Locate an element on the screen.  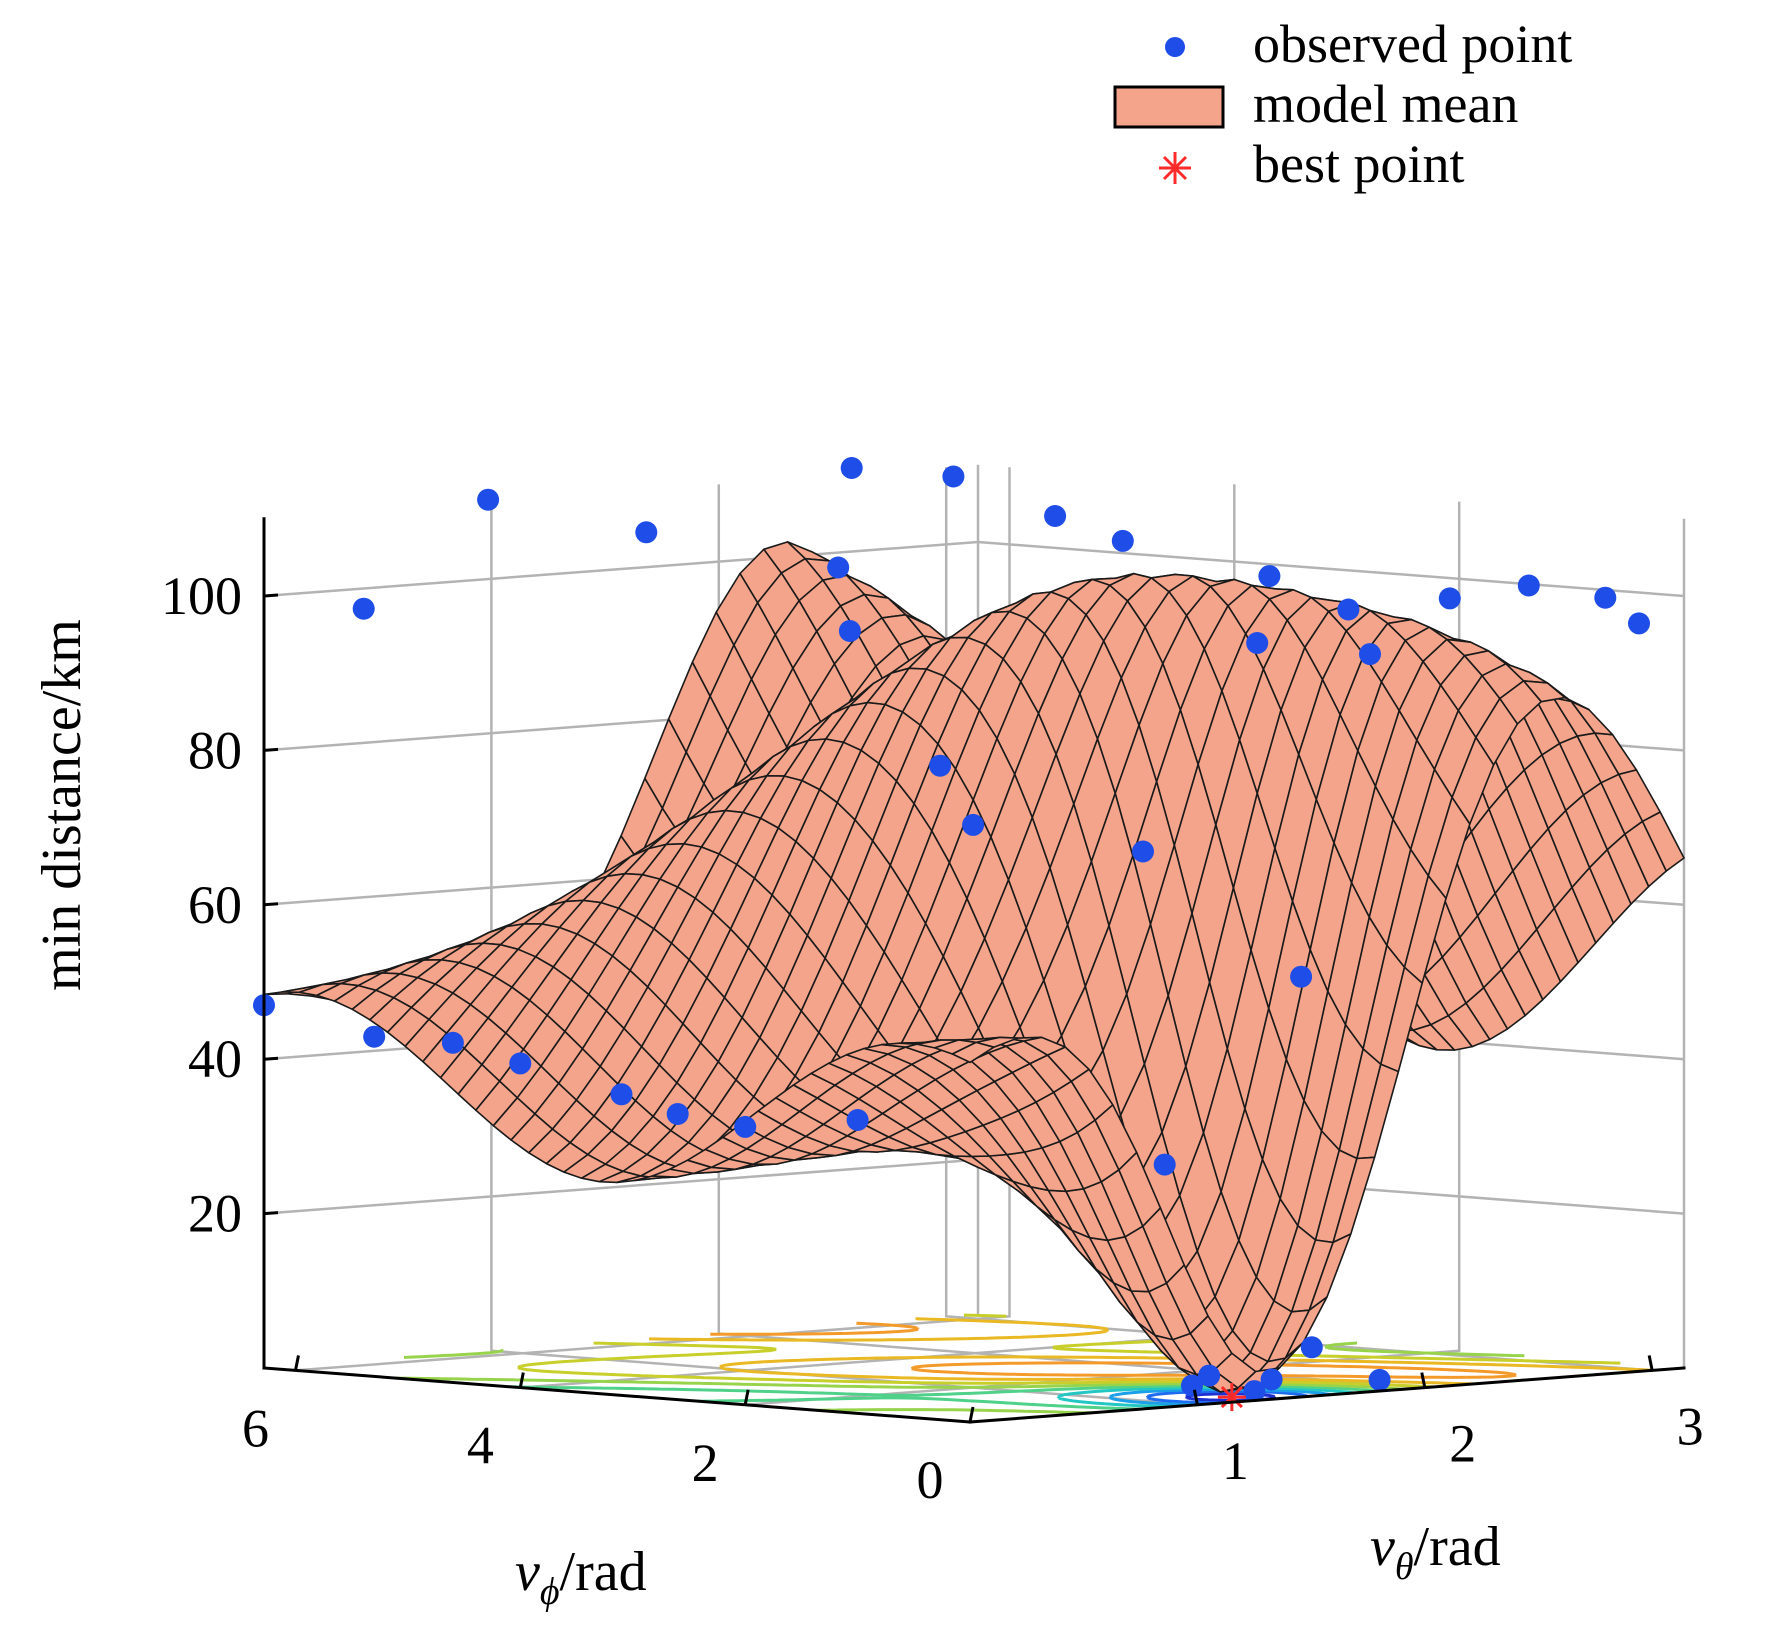
legend-observed-label: observed point is located at coordinates (1412, 44).